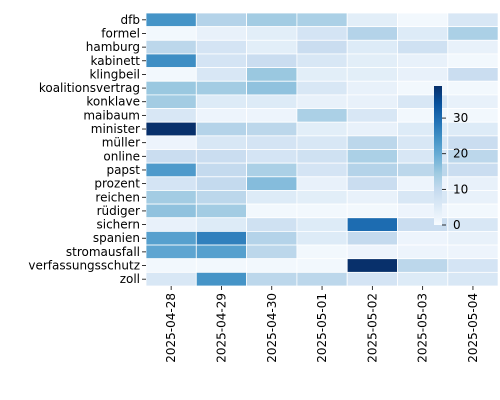 This screenshot has width=500, height=400. Describe the element at coordinates (123, 170) in the screenshot. I see `y-tick-label: papst` at that location.